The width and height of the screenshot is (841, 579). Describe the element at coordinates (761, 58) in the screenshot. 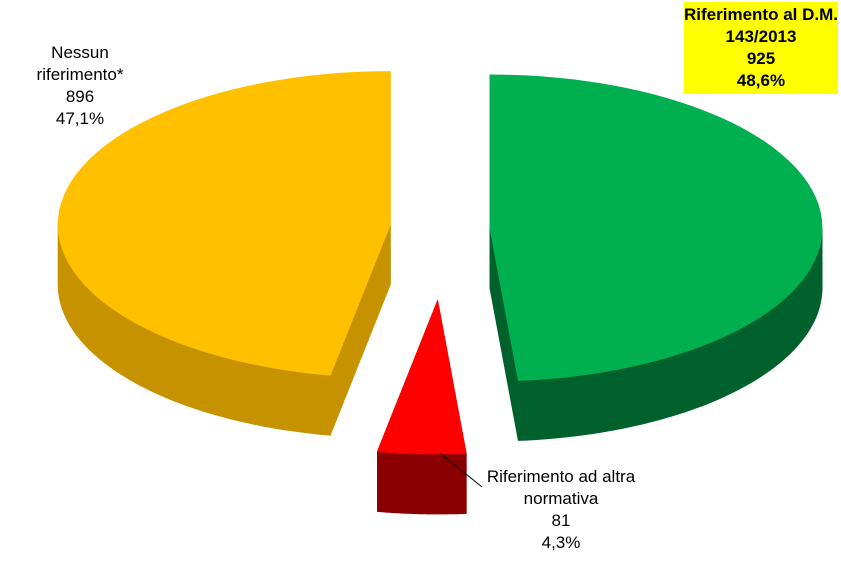

I see `value-label: 925` at that location.